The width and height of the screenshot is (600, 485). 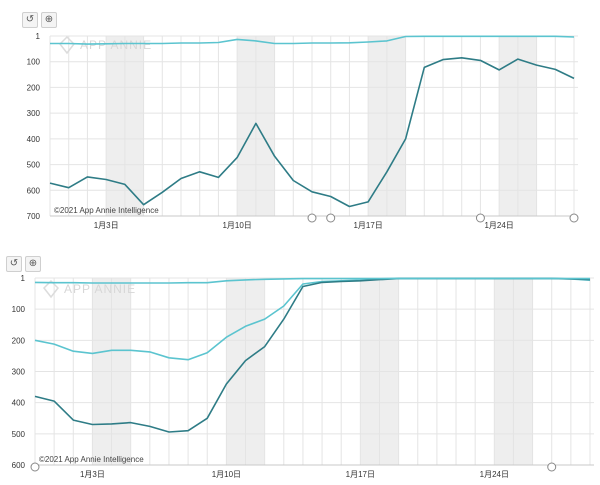 I want to click on watermark: APP ANNIE, so click(x=105, y=45).